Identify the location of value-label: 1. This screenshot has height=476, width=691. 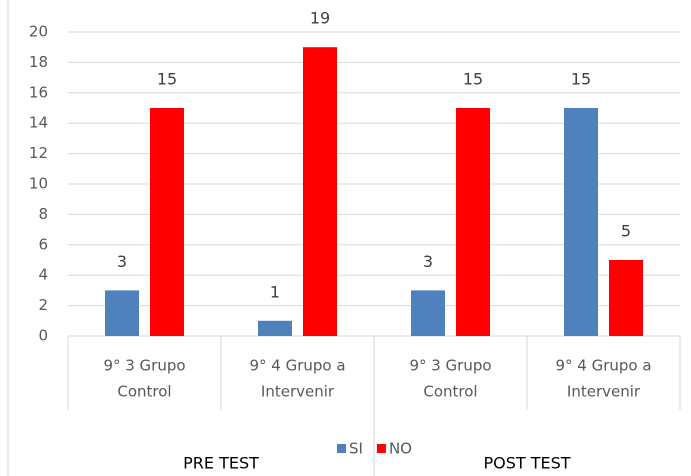
(275, 291).